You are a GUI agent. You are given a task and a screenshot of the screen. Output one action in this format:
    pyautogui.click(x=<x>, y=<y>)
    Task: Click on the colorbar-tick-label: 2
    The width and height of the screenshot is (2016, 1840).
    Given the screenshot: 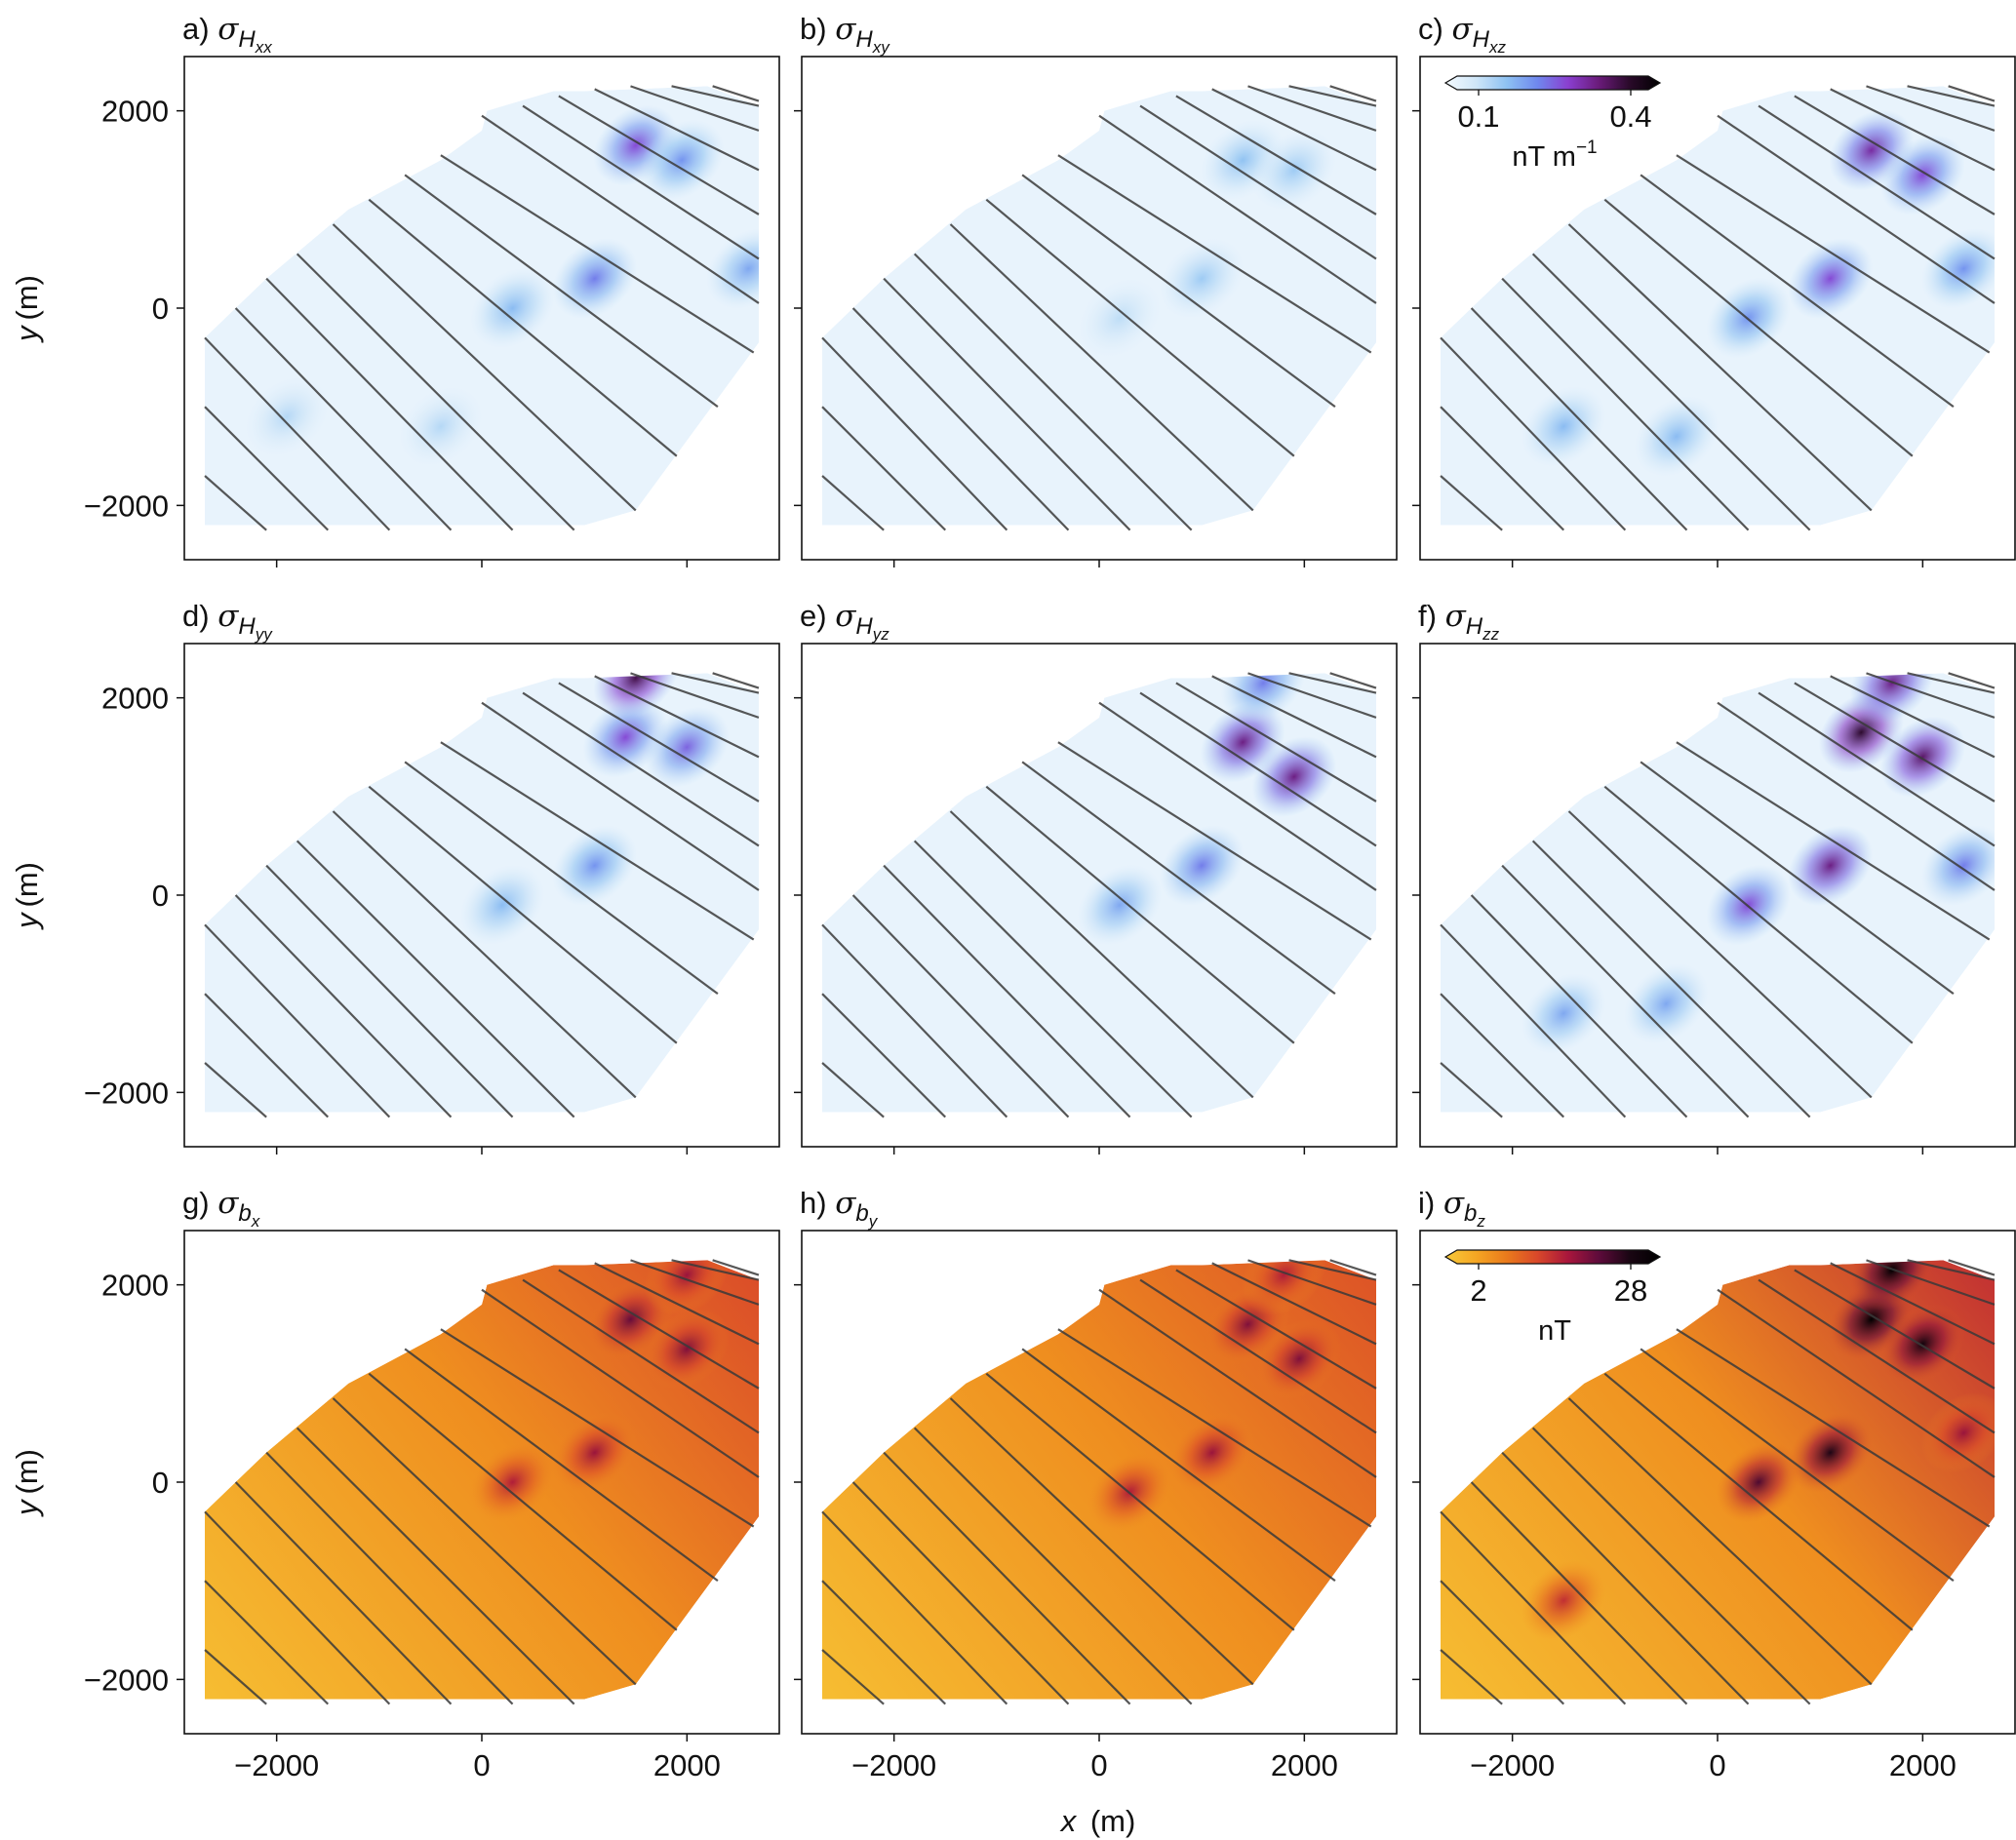 What is the action you would take?
    pyautogui.click(x=1478, y=1290)
    